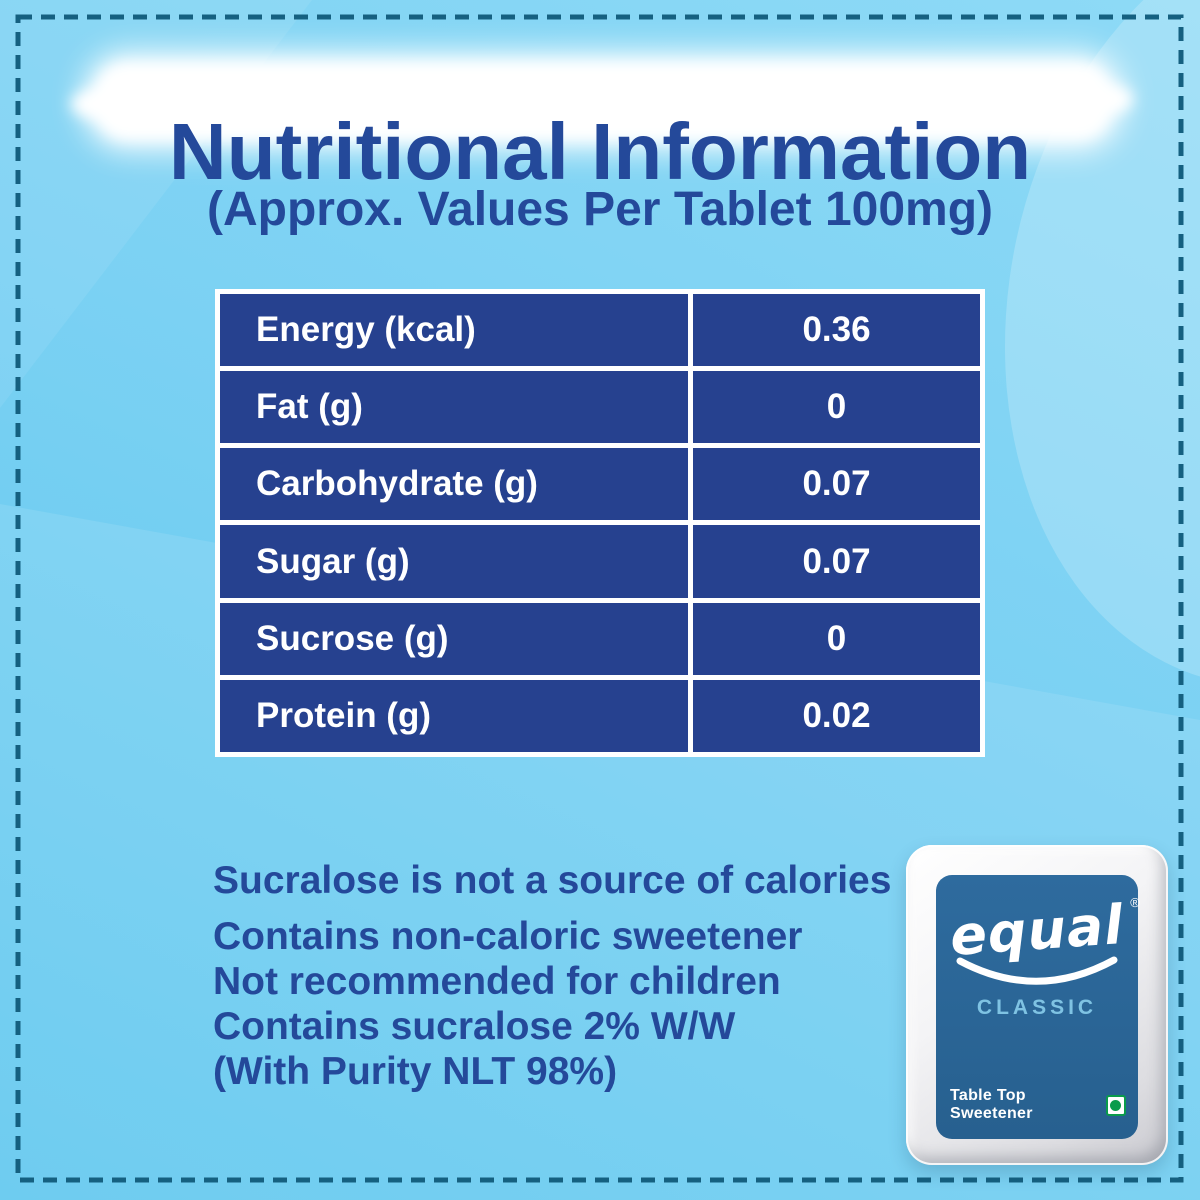 This screenshot has height=1200, width=1200. I want to click on packet-bottom-row: Table Top Sweetener, so click(1038, 1105).